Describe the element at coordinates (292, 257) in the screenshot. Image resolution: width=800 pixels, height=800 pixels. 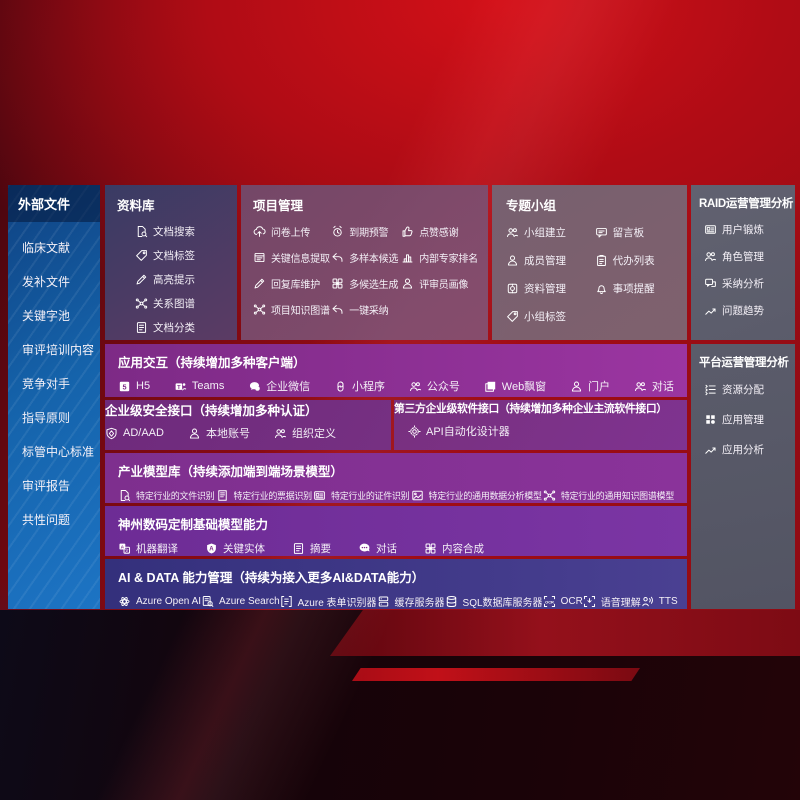
I see `feature-item: 关键信息提取` at that location.